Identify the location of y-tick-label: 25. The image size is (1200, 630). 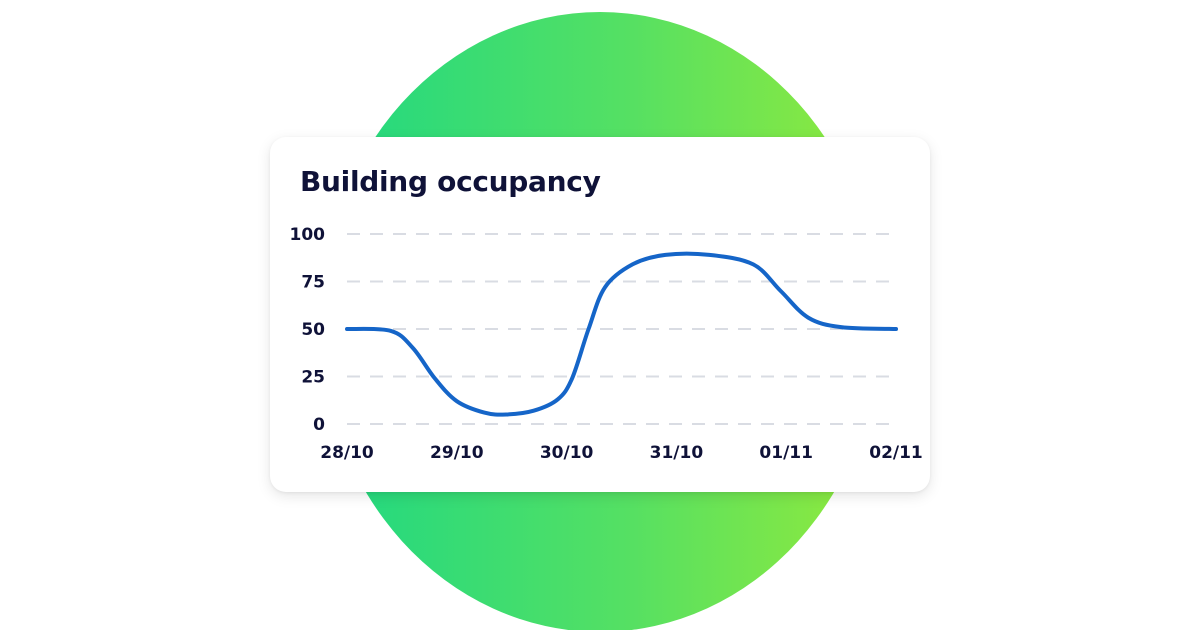
(313, 378).